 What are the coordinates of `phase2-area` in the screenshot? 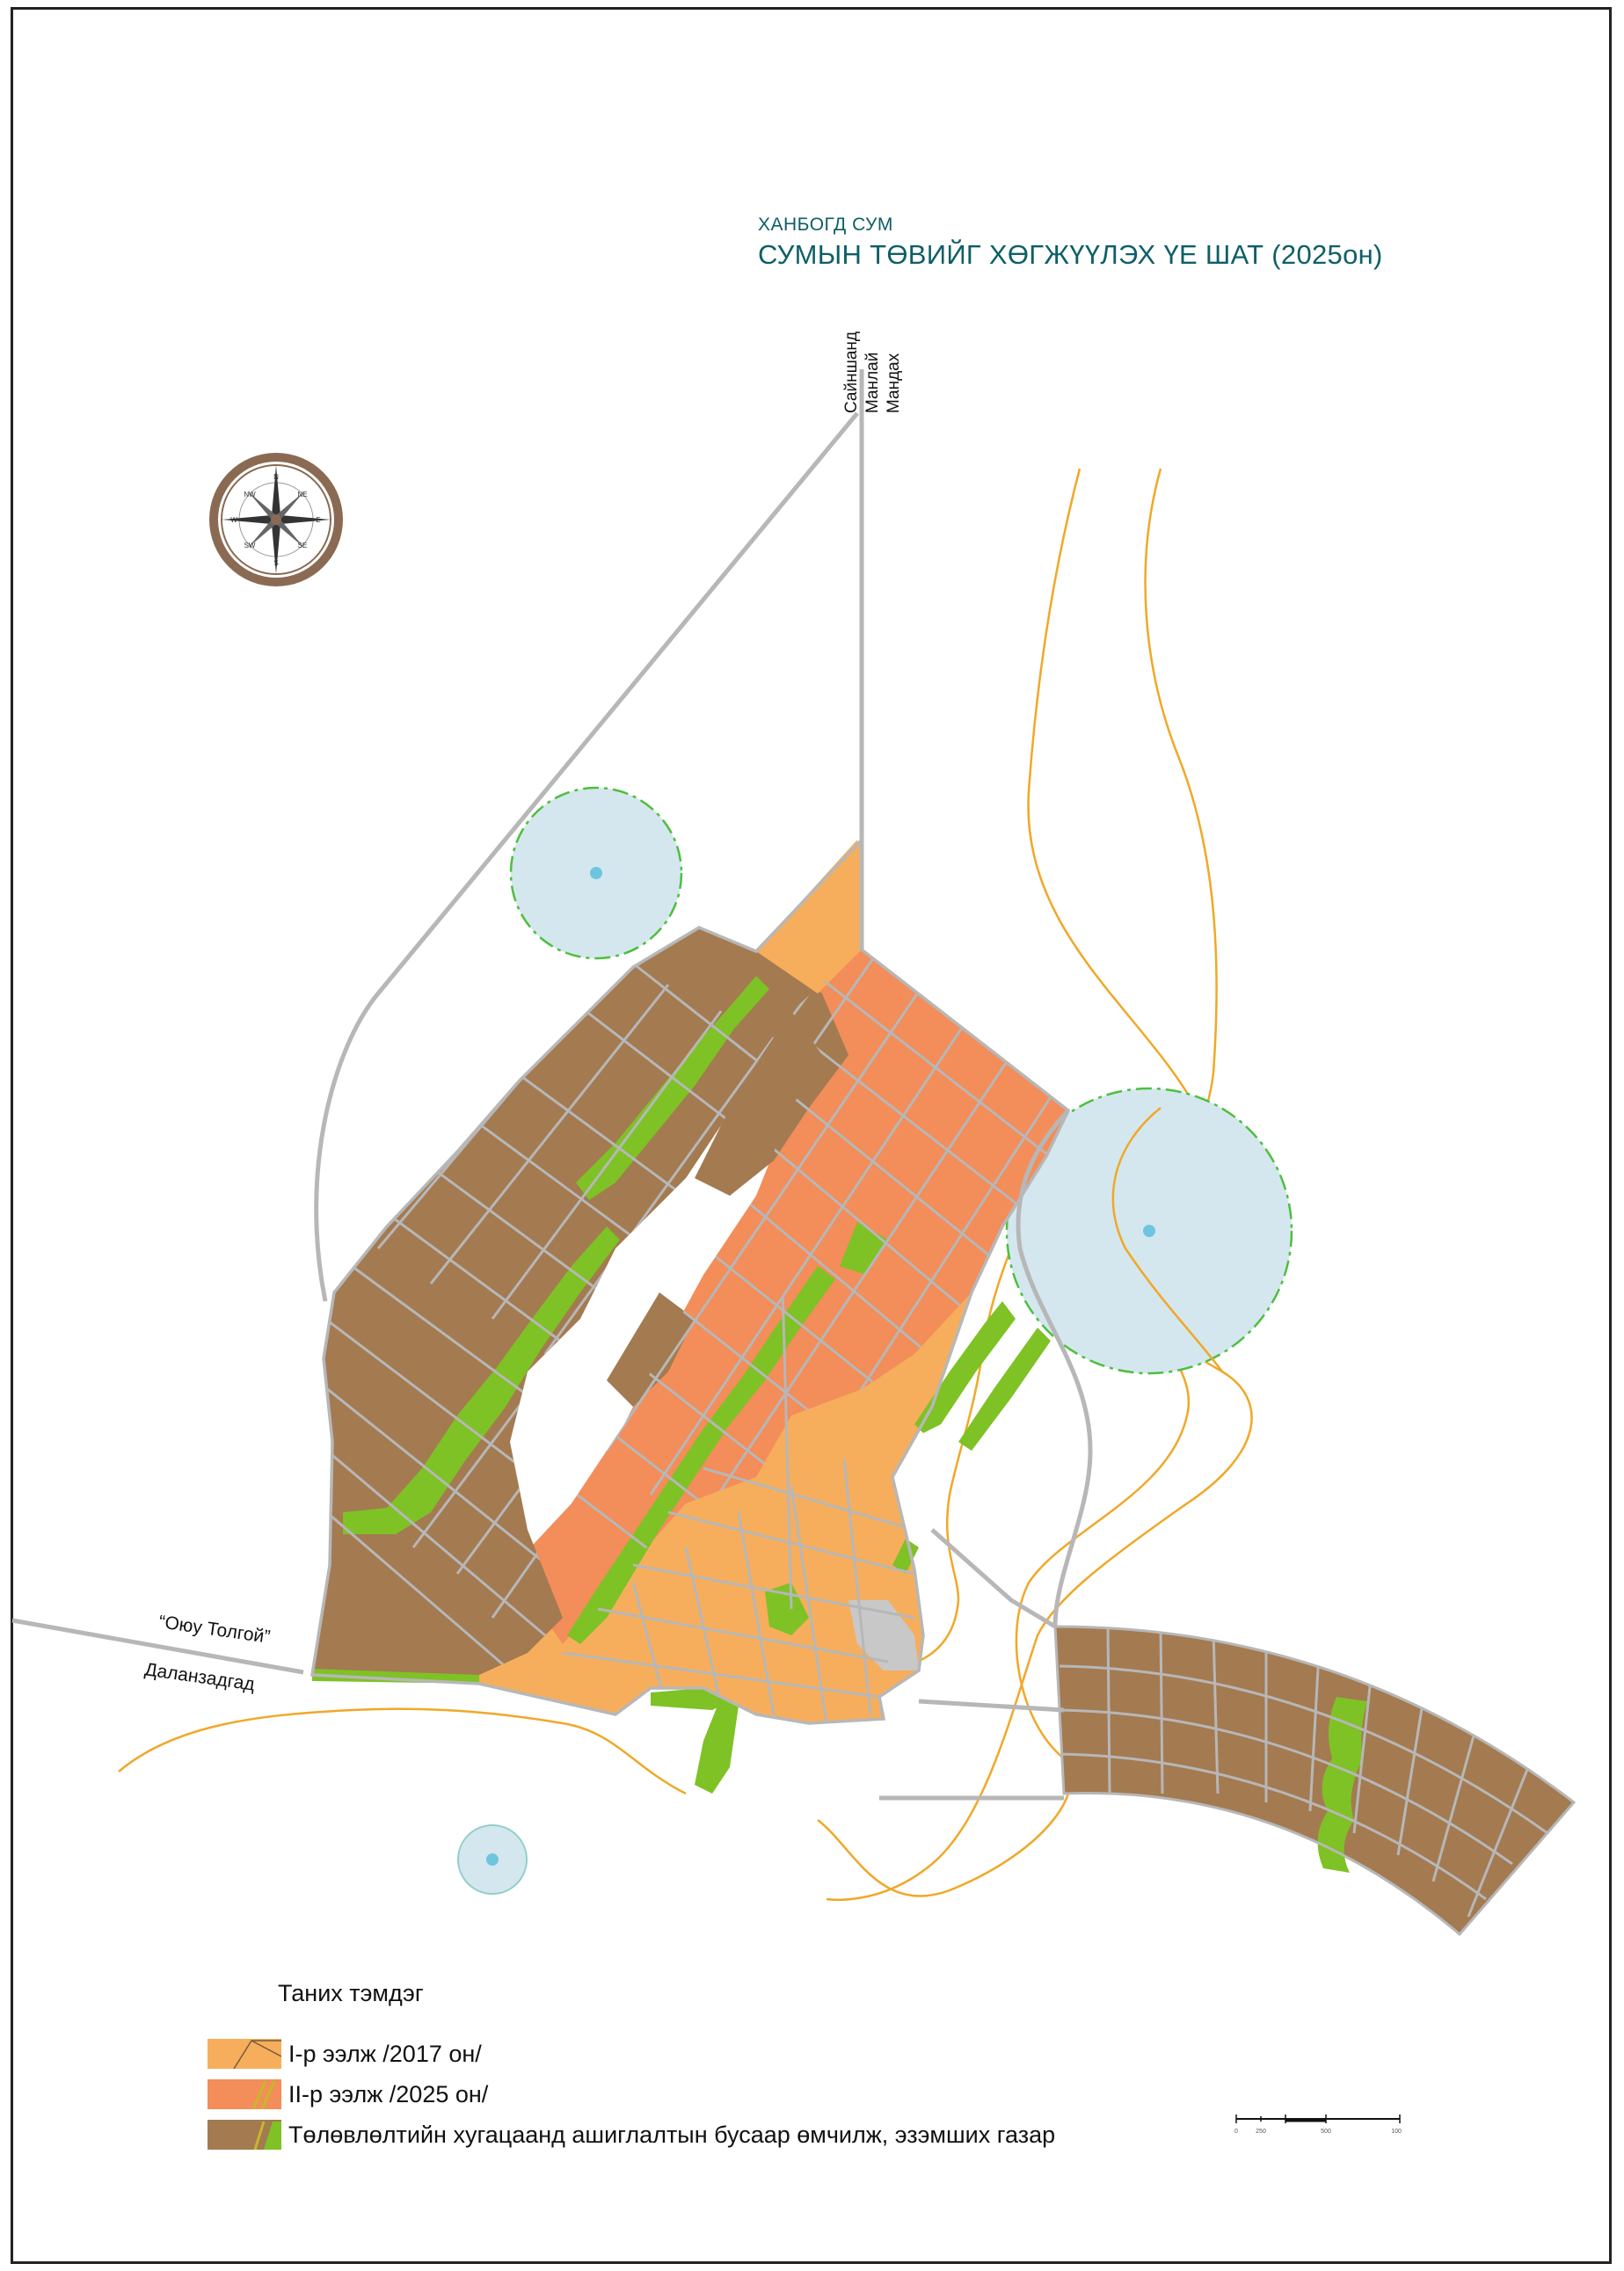 It's located at (789, 1297).